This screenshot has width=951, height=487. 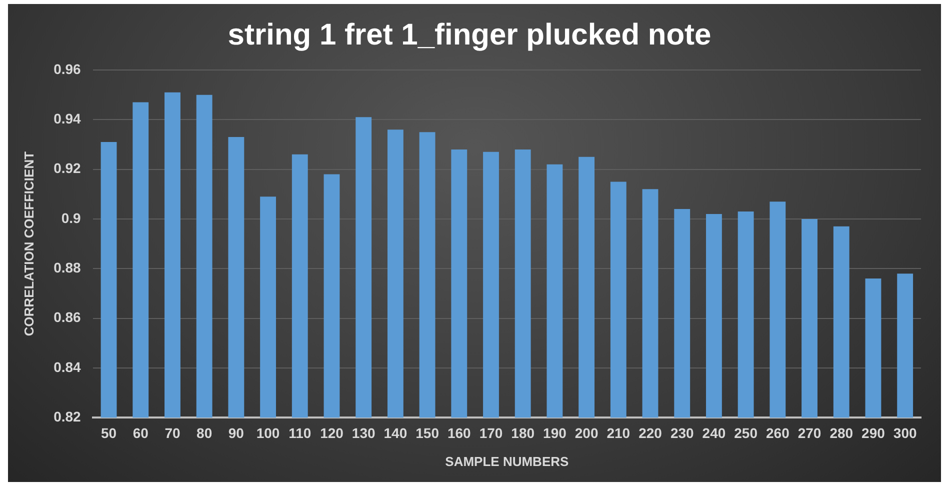 What do you see at coordinates (459, 432) in the screenshot?
I see `x-tick-label: 160` at bounding box center [459, 432].